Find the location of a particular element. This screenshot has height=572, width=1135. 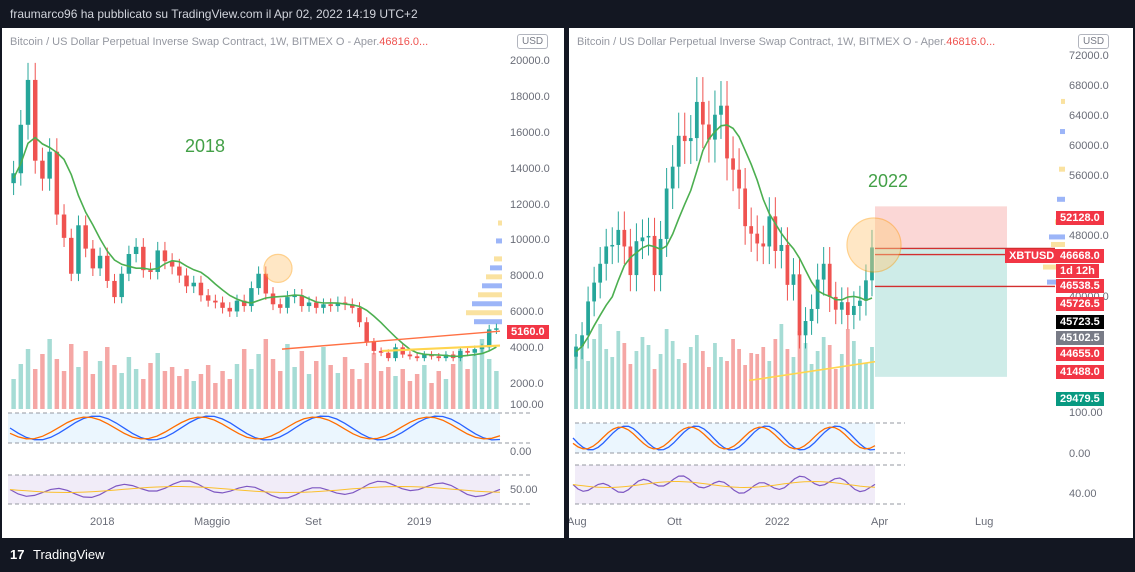

tradingview-logo-icon: 17 is located at coordinates (17, 554).